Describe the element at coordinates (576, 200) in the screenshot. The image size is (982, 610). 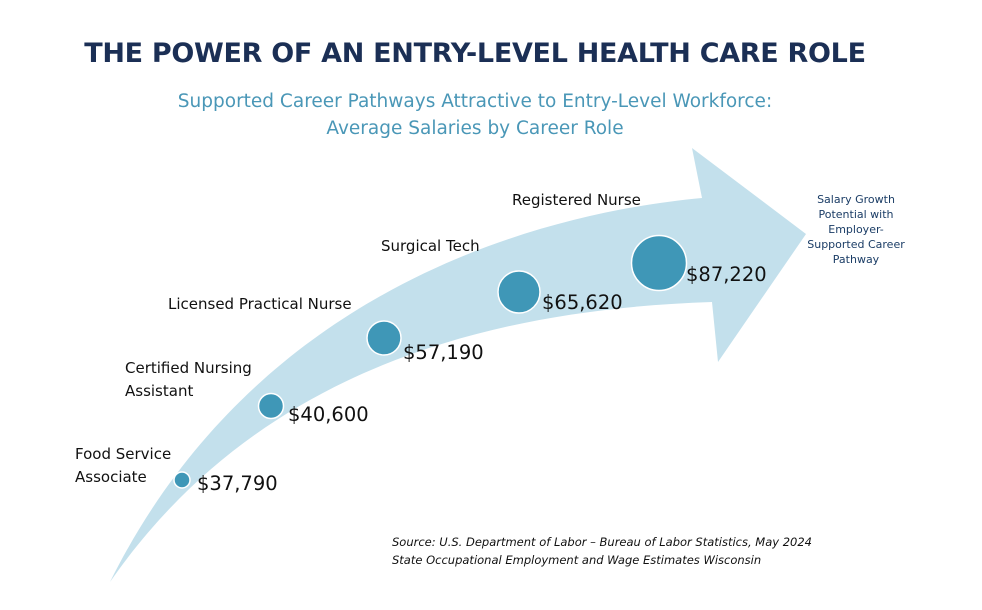
I see `role-label-registered-nurse: Registered Nurse` at that location.